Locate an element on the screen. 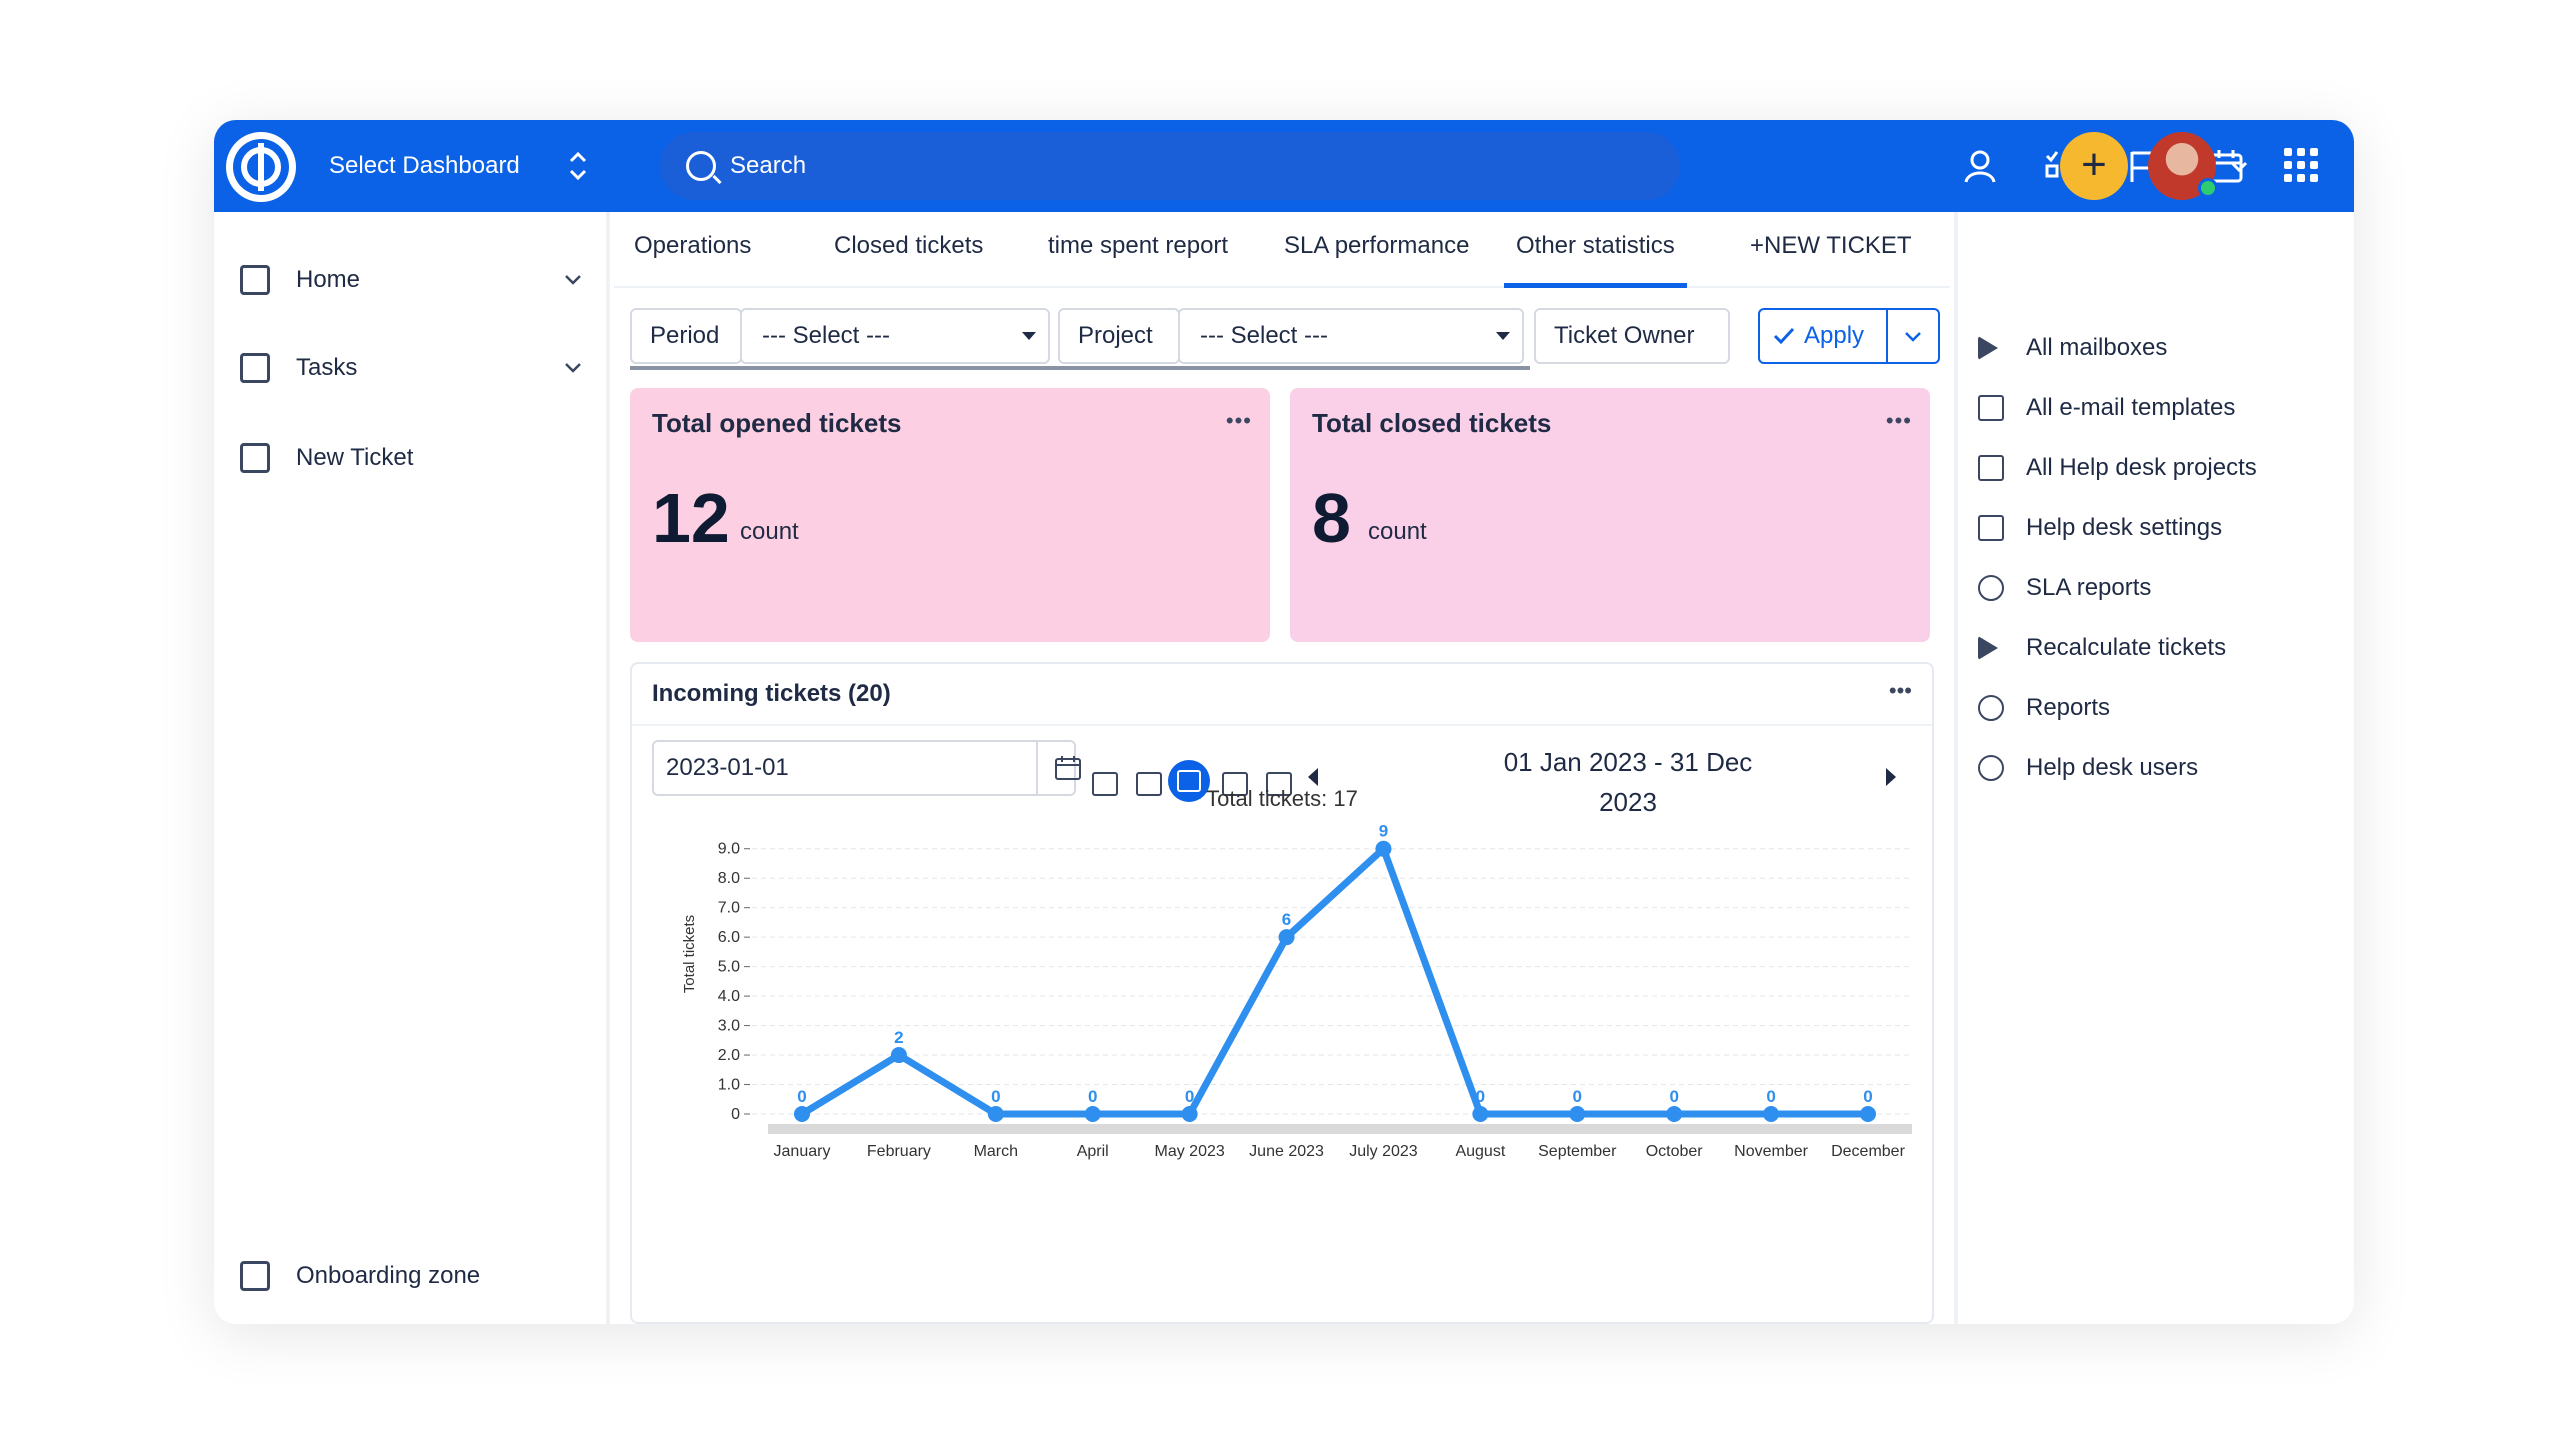 This screenshot has width=2560, height=1440. search-input: Search is located at coordinates (1170, 166).